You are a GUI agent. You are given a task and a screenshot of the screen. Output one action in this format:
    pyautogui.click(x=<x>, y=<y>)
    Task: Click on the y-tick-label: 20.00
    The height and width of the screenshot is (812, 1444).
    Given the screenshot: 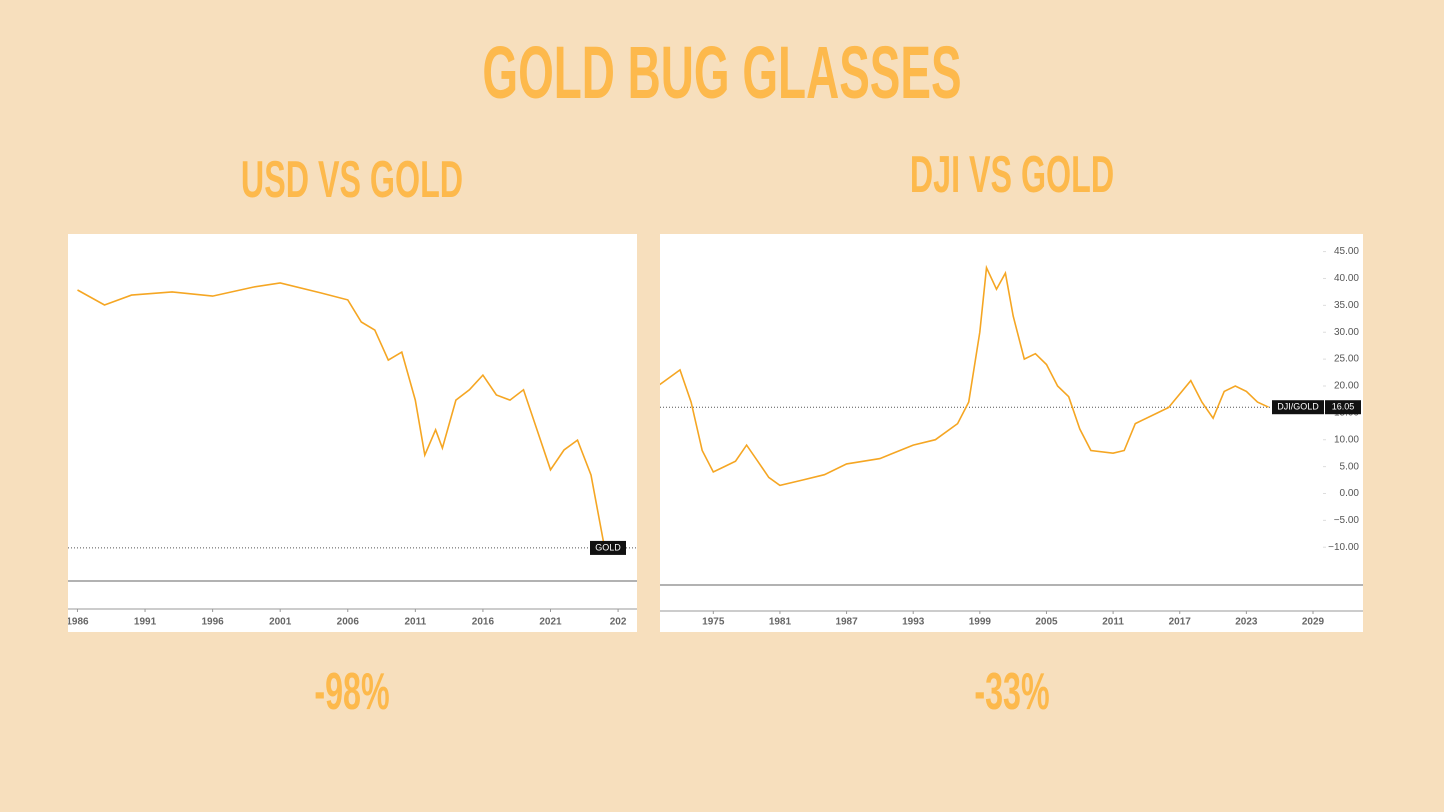 What is the action you would take?
    pyautogui.click(x=1346, y=386)
    